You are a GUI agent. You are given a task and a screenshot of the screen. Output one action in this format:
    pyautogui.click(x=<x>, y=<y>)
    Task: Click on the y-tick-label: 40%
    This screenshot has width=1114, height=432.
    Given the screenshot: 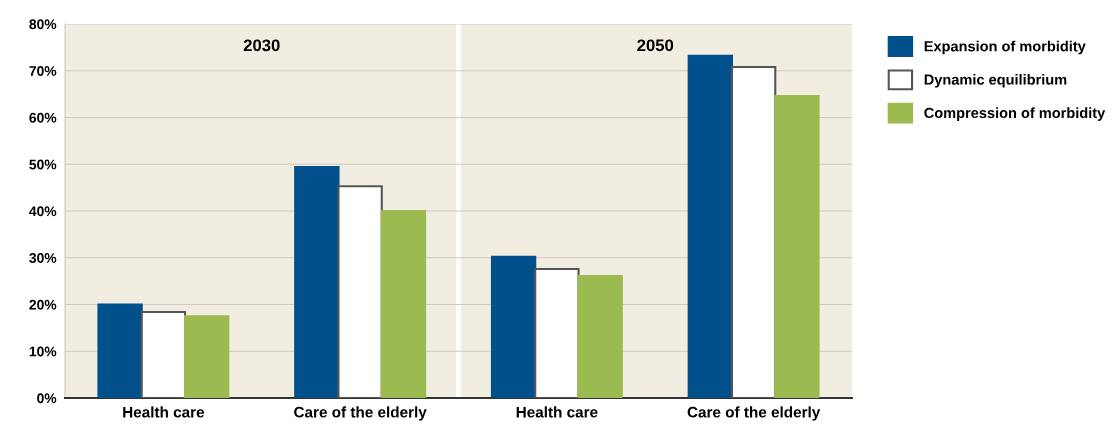 What is the action you would take?
    pyautogui.click(x=43, y=211)
    